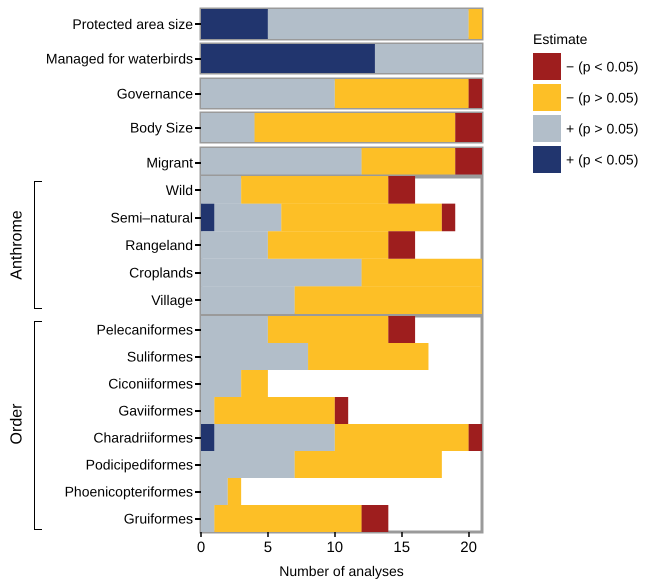 This screenshot has height=586, width=650. I want to click on legend-label: + (p > 0.05), so click(602, 128).